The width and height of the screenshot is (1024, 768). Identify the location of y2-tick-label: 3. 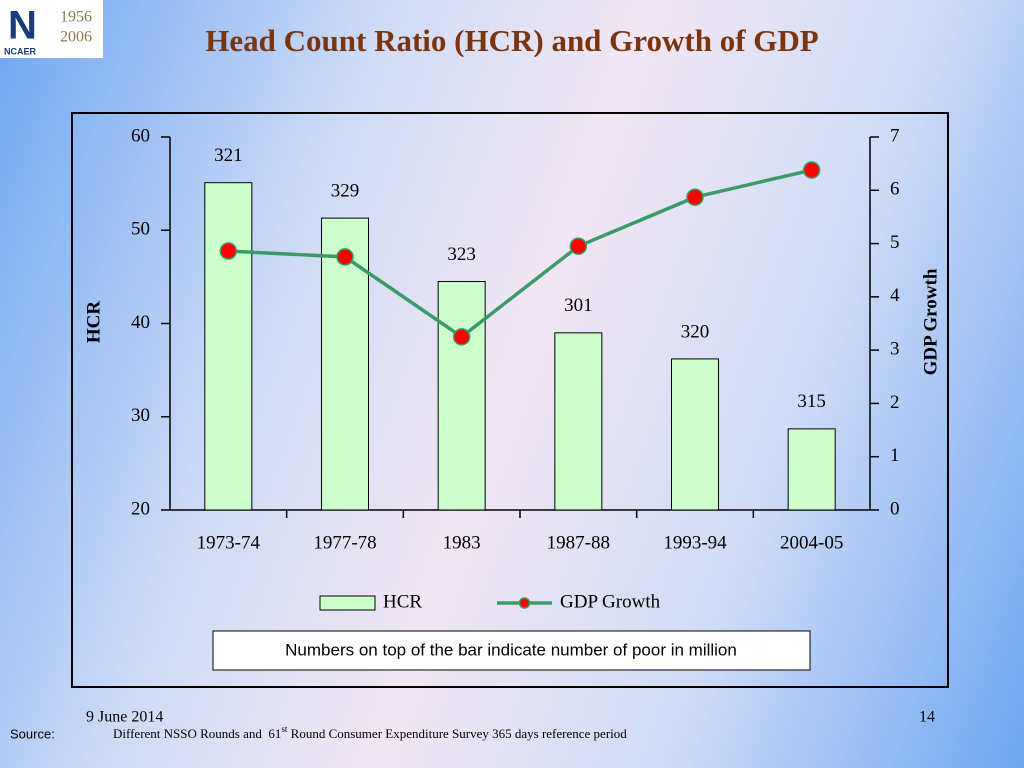
(895, 349).